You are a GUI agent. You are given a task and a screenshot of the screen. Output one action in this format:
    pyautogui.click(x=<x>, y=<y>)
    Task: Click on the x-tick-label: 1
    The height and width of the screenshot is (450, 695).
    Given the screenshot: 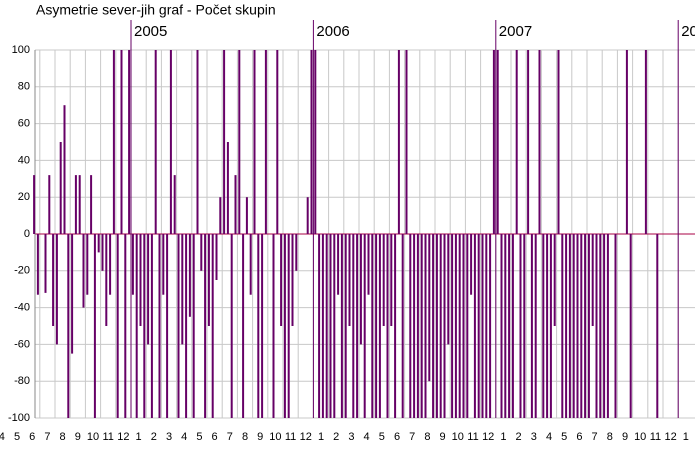 What is the action you would take?
    pyautogui.click(x=686, y=437)
    